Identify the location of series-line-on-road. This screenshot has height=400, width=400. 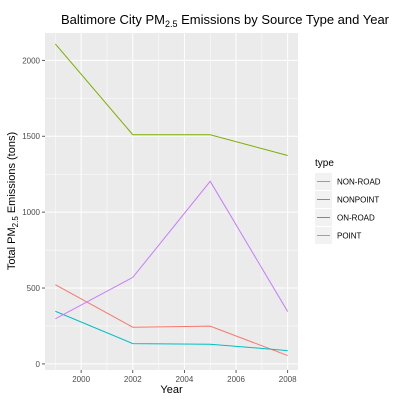
(171, 331).